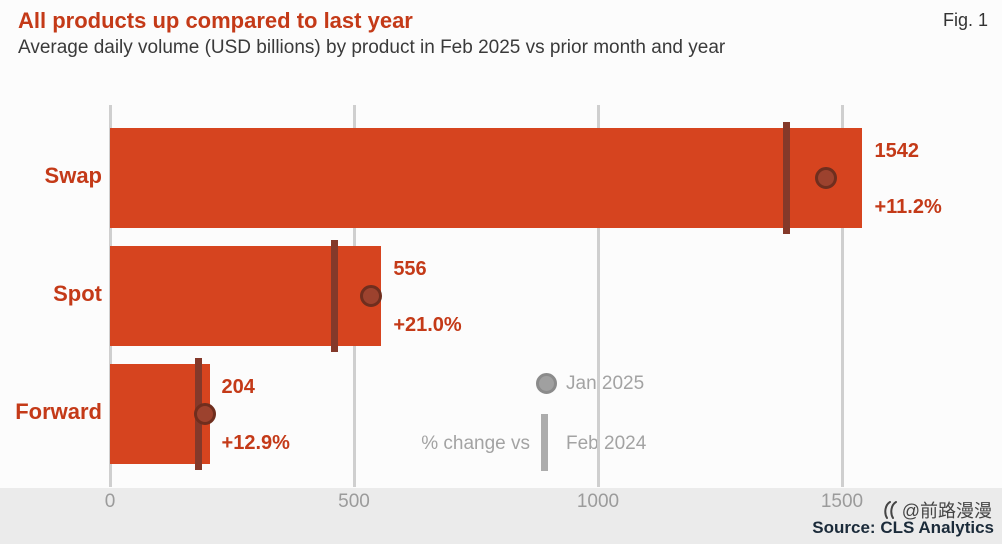 The image size is (1002, 544). I want to click on bar-pct-label-swap: +11.2%, so click(908, 207).